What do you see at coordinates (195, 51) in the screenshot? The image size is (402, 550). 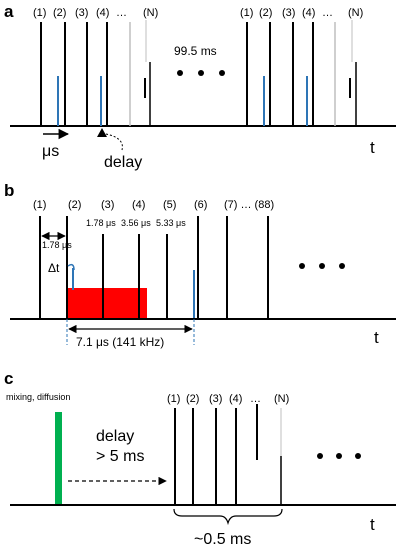 I see `period-label: 99.5 ms` at bounding box center [195, 51].